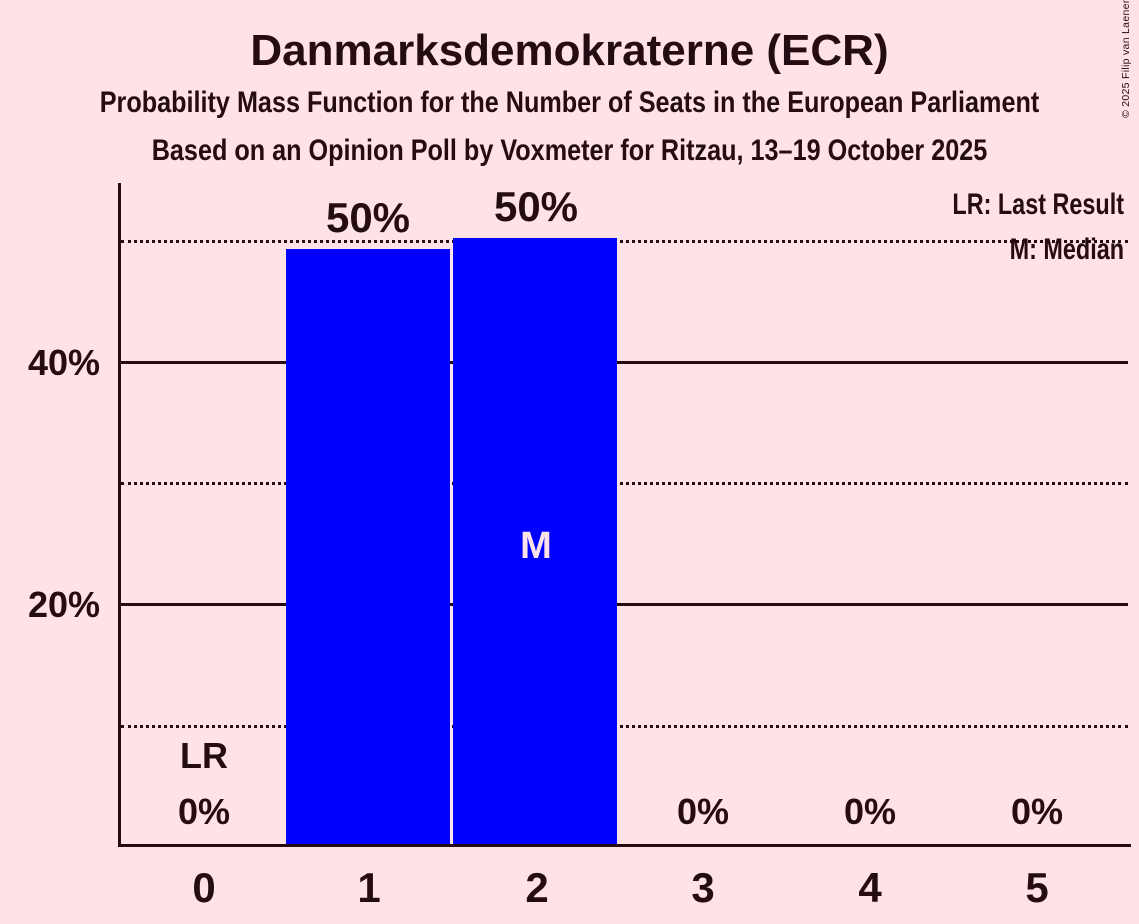 This screenshot has width=1139, height=924. Describe the element at coordinates (624, 845) in the screenshot. I see `x-axis` at that location.